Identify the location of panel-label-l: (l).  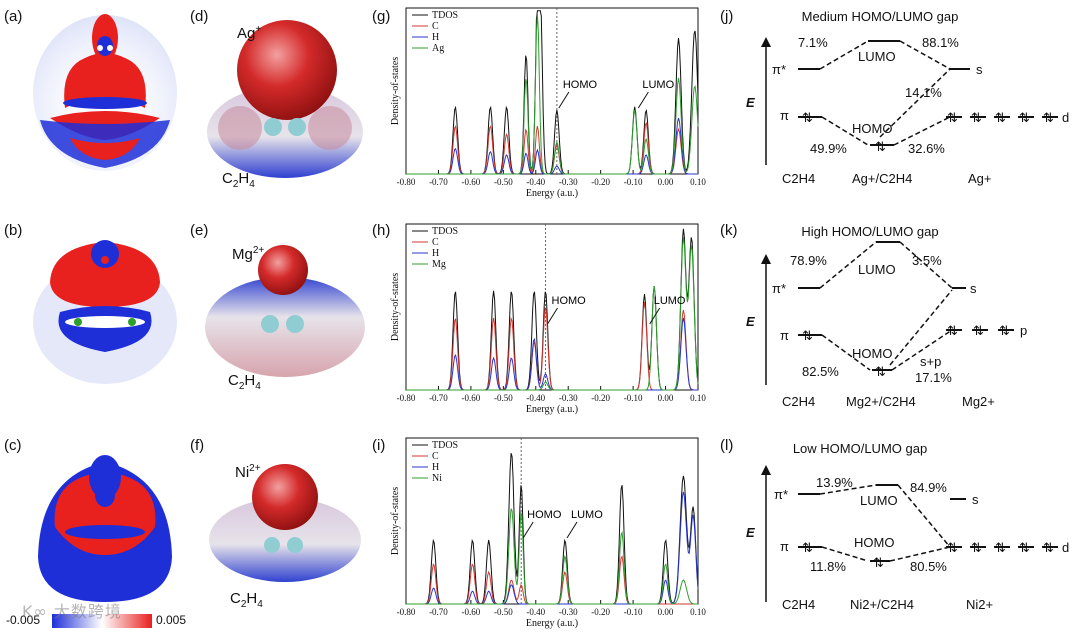
(727, 445).